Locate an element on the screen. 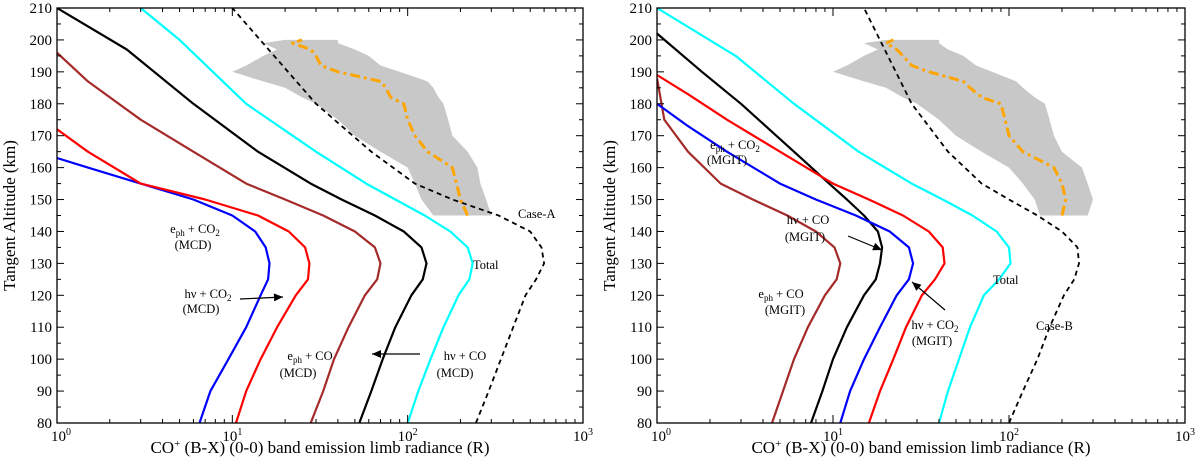 Image resolution: width=1200 pixels, height=462 pixels. series-annotation: Case-B is located at coordinates (1054, 326).